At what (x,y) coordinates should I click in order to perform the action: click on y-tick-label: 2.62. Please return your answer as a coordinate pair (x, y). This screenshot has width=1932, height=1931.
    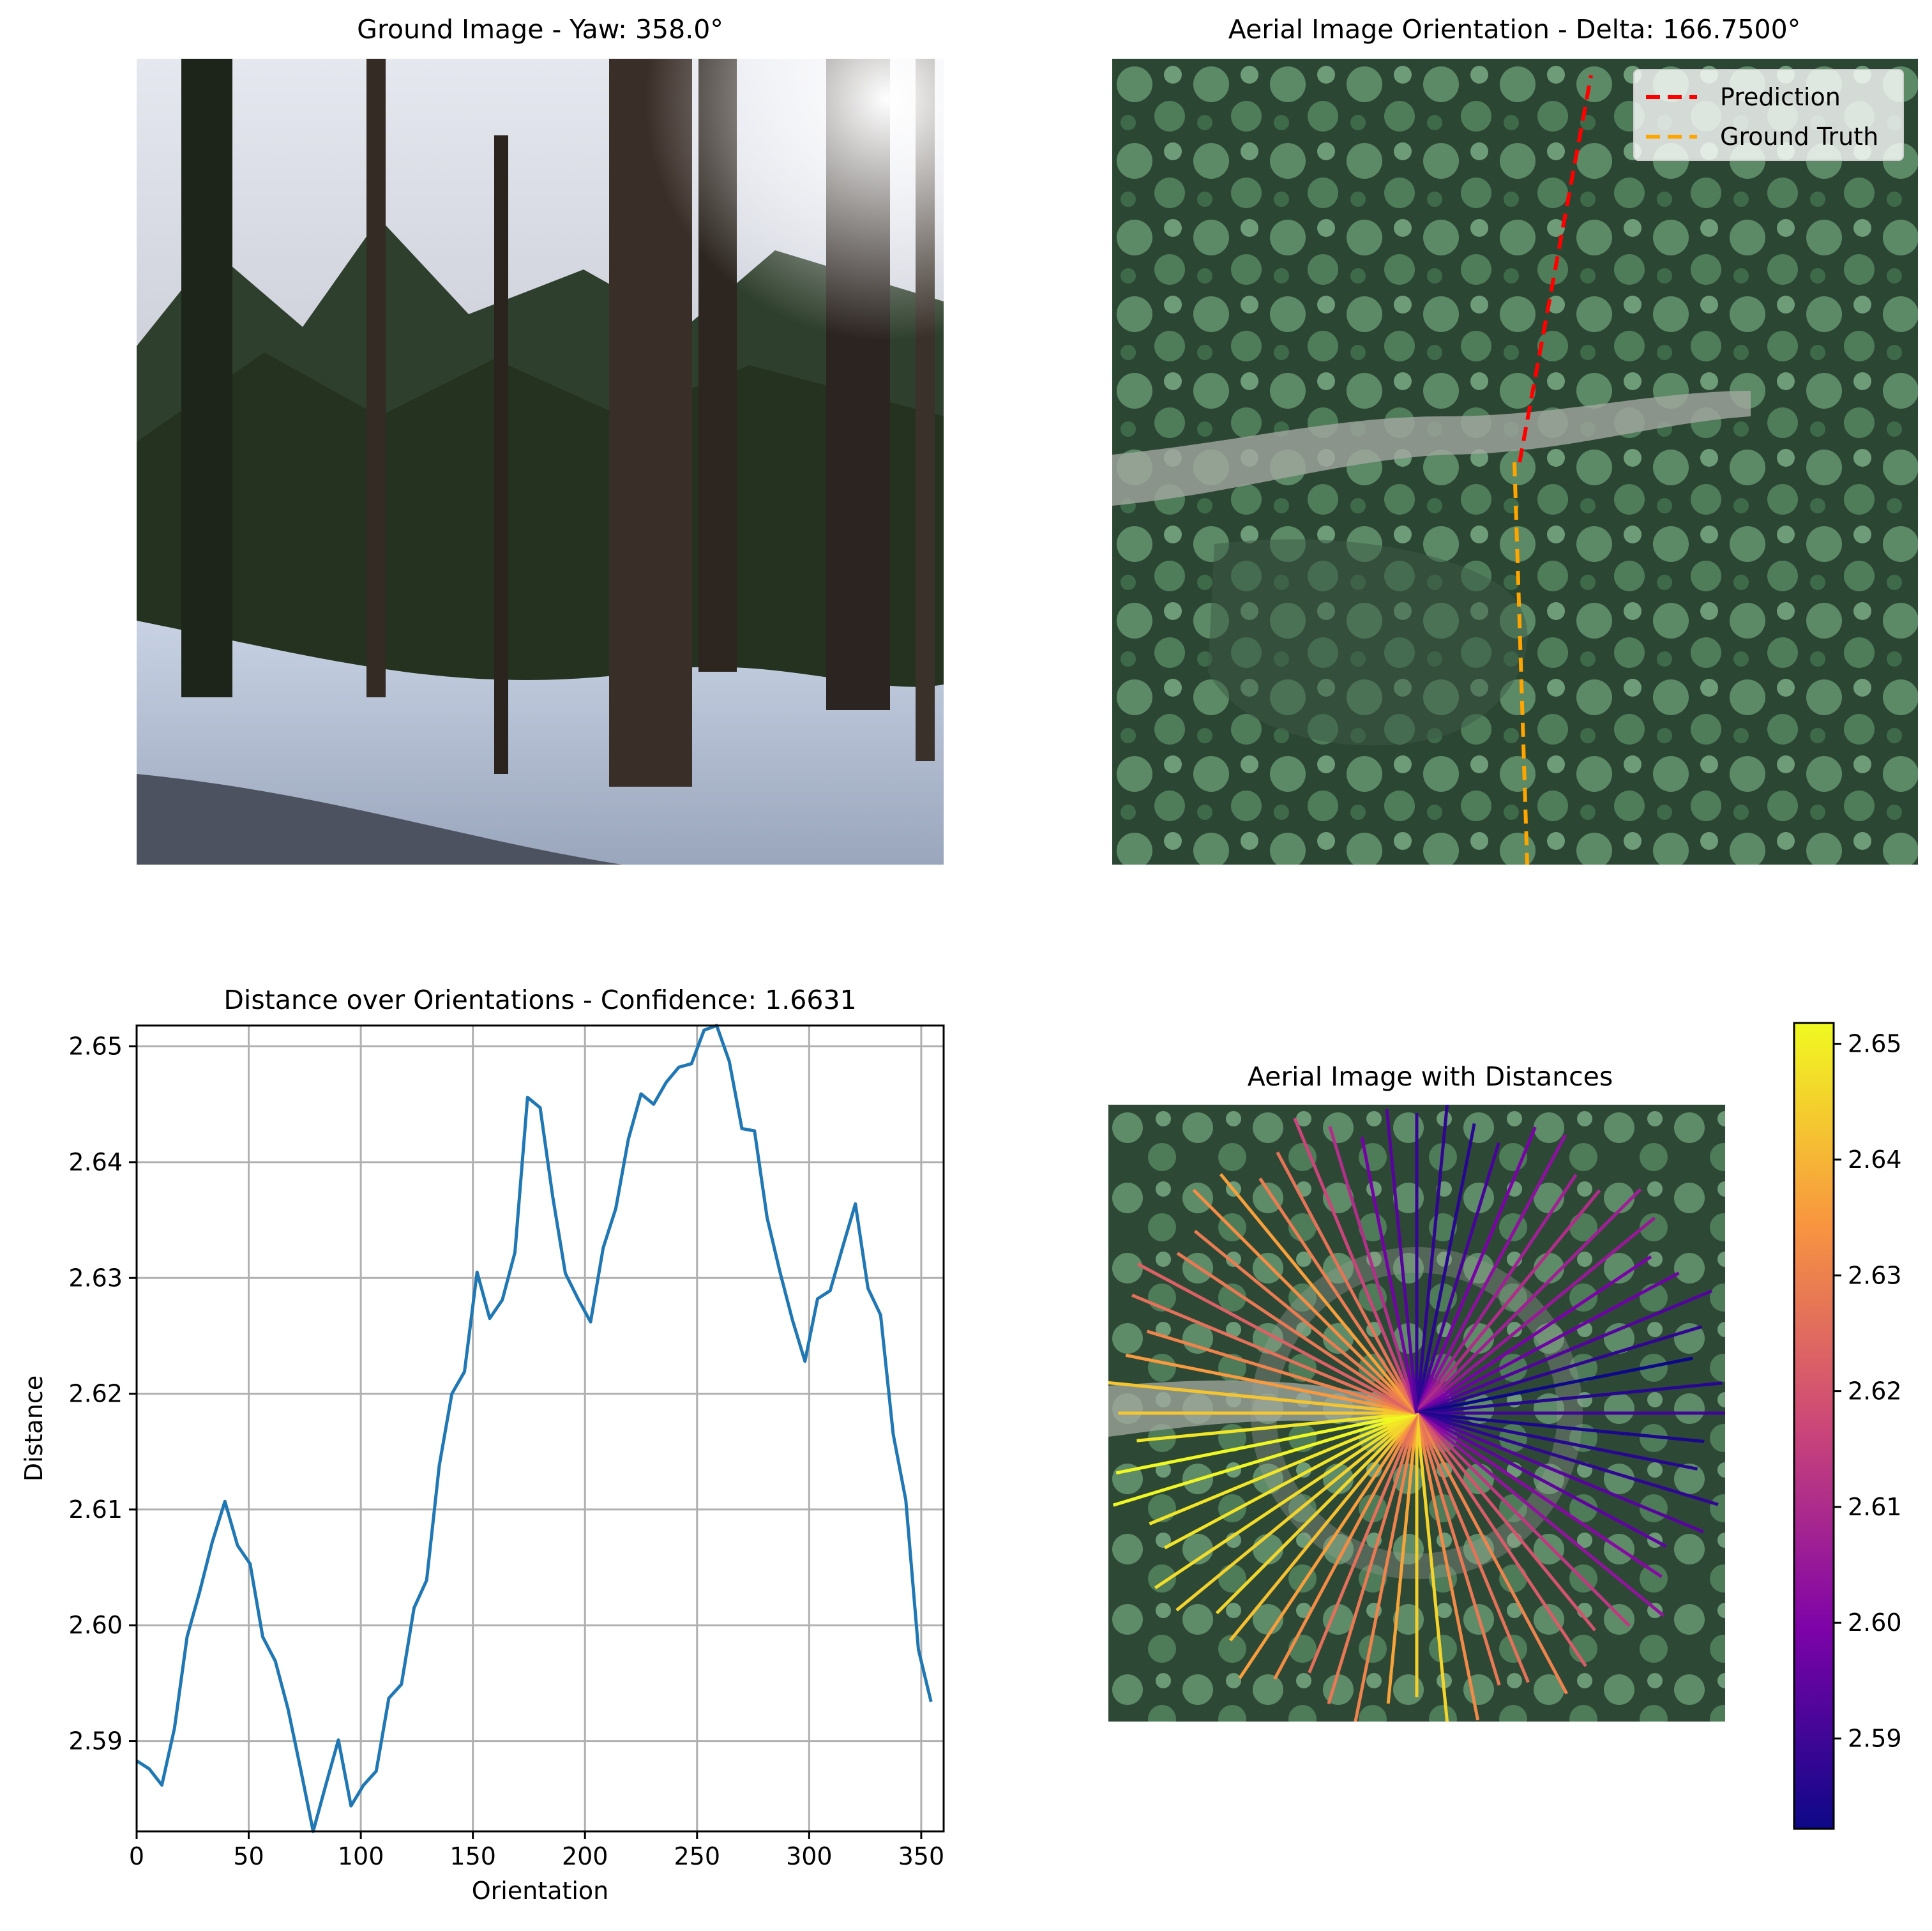
    Looking at the image, I should click on (95, 1394).